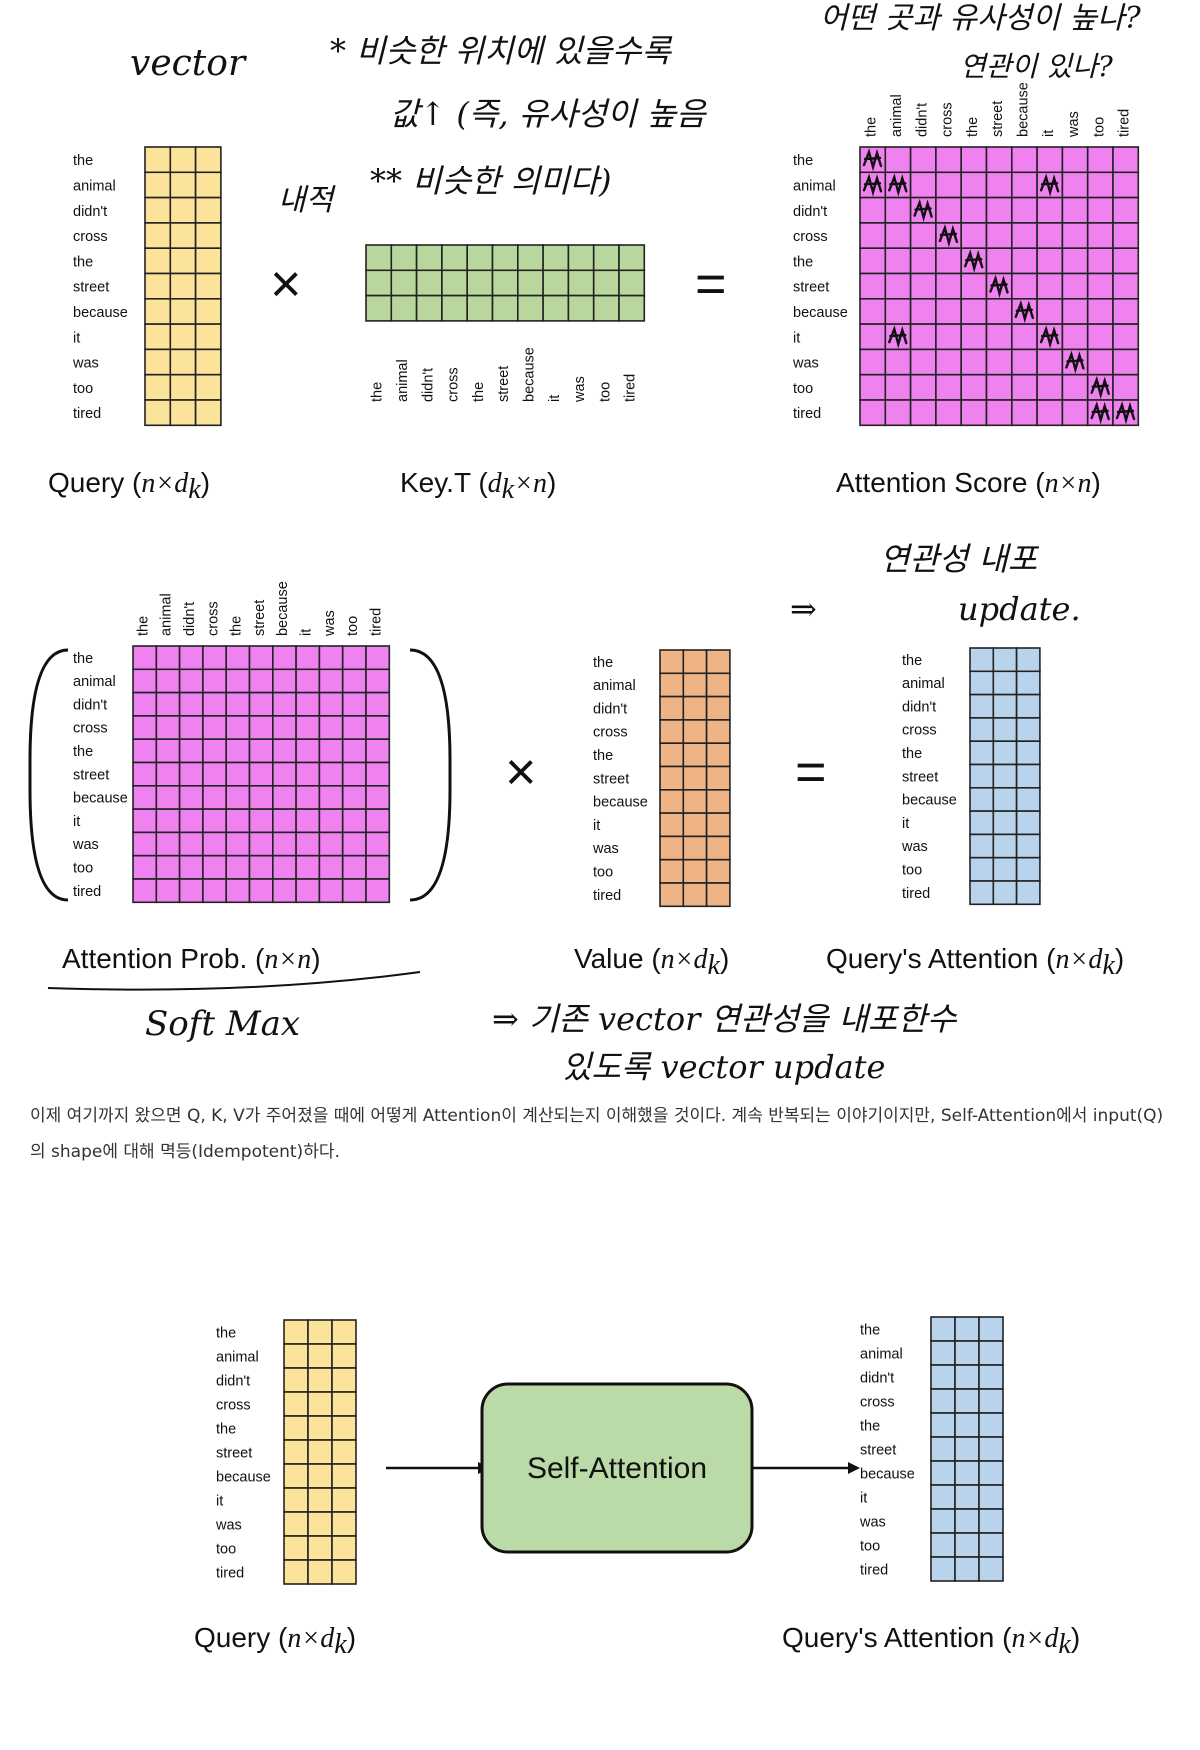 The width and height of the screenshot is (1200, 1750). Describe the element at coordinates (83, 389) in the screenshot. I see `token-label: too` at that location.